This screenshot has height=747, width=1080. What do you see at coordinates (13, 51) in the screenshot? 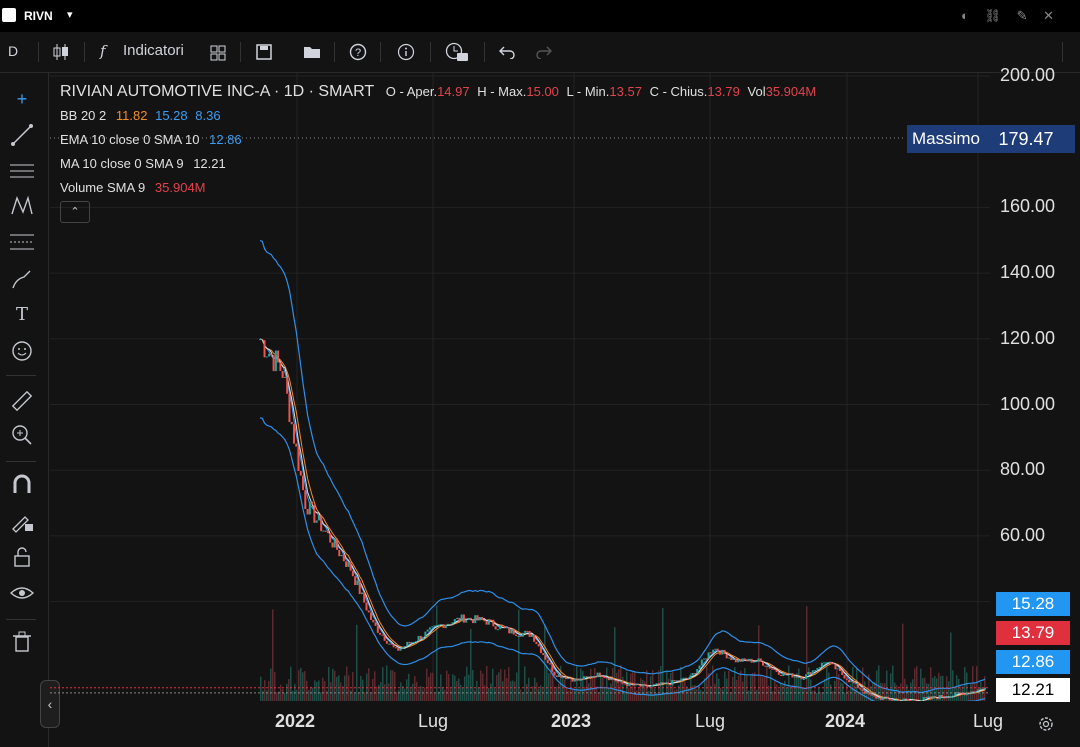
I see `interval-button: D` at bounding box center [13, 51].